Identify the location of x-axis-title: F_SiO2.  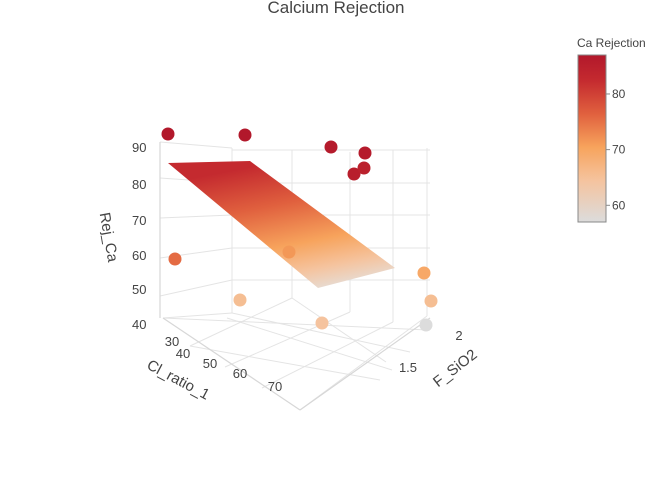
(455, 368).